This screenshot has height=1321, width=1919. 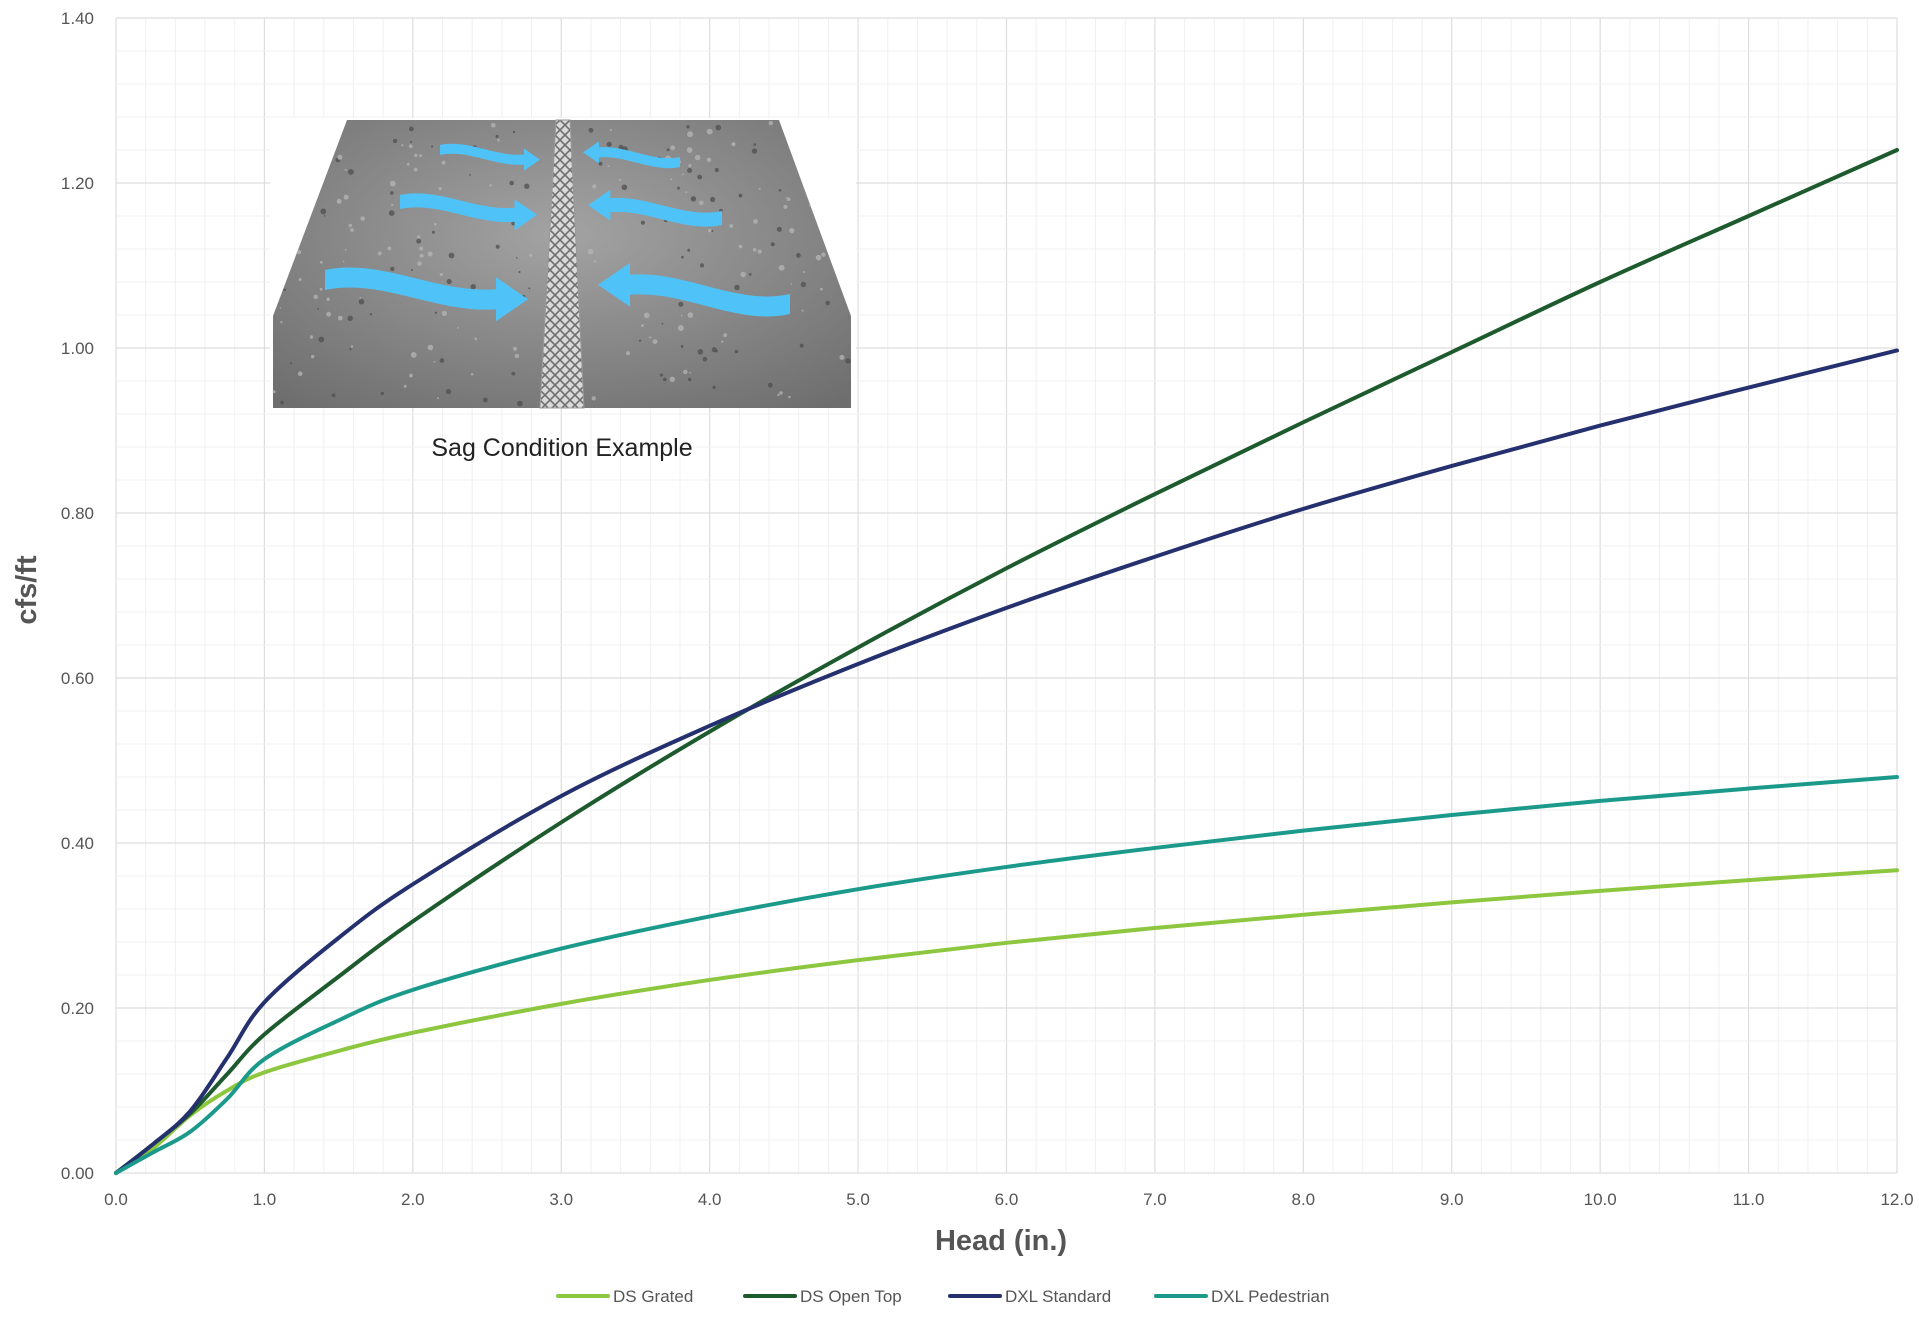 I want to click on y-tick-label: 0.20, so click(x=77, y=1008).